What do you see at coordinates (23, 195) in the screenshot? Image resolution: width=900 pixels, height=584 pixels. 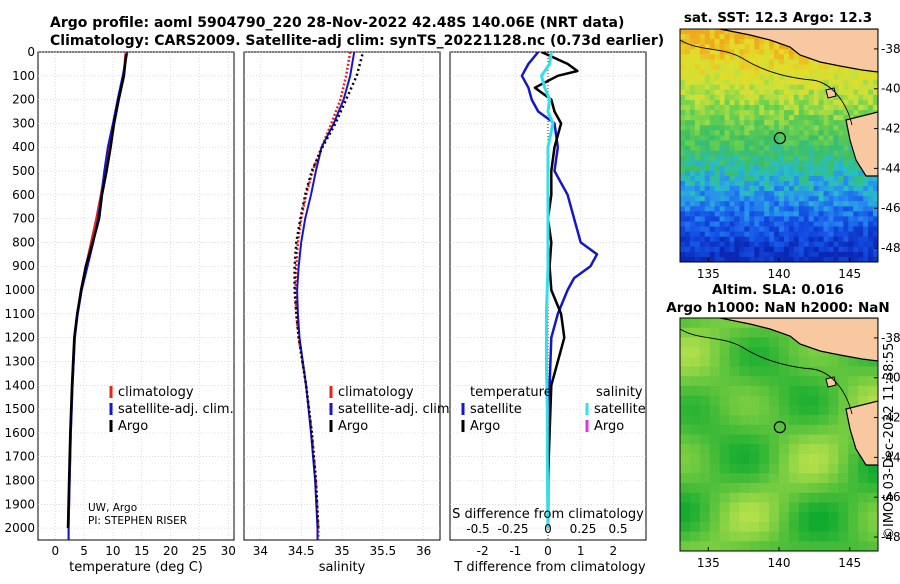 I see `depth-tick-label: 600` at bounding box center [23, 195].